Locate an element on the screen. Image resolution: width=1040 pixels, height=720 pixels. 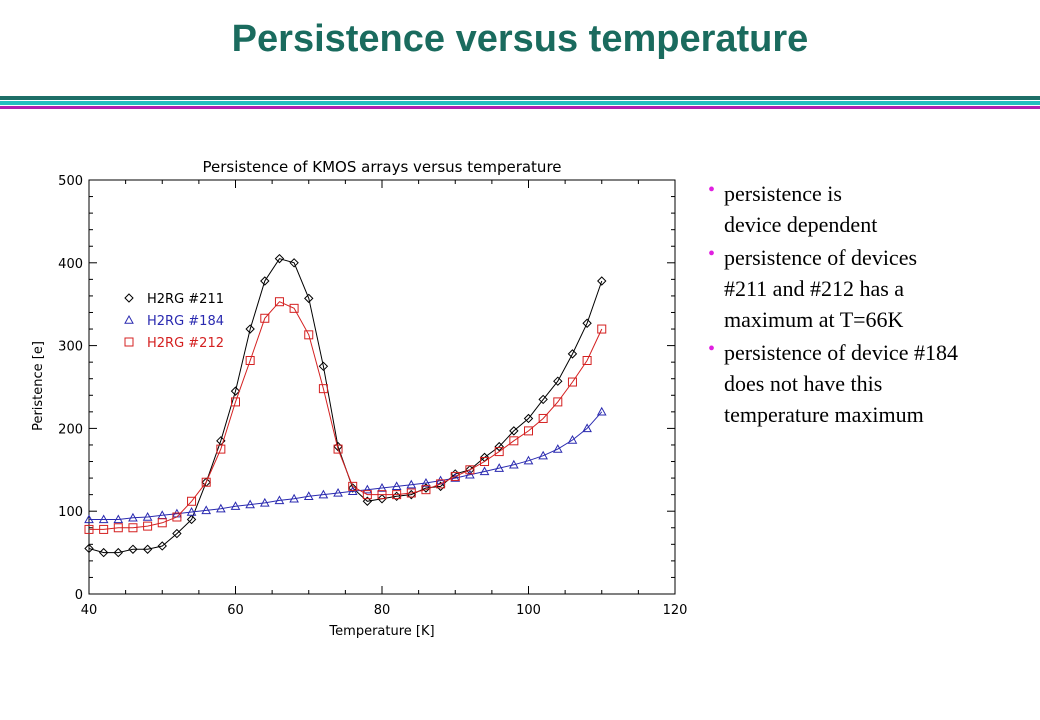
title-rule-bottom is located at coordinates (520, 107).